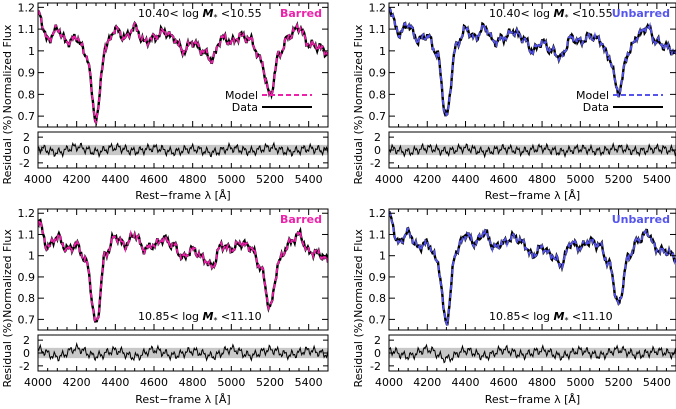 The width and height of the screenshot is (676, 409). I want to click on mass-range-annotation: 10.40< log M* <10.55, so click(200, 14).